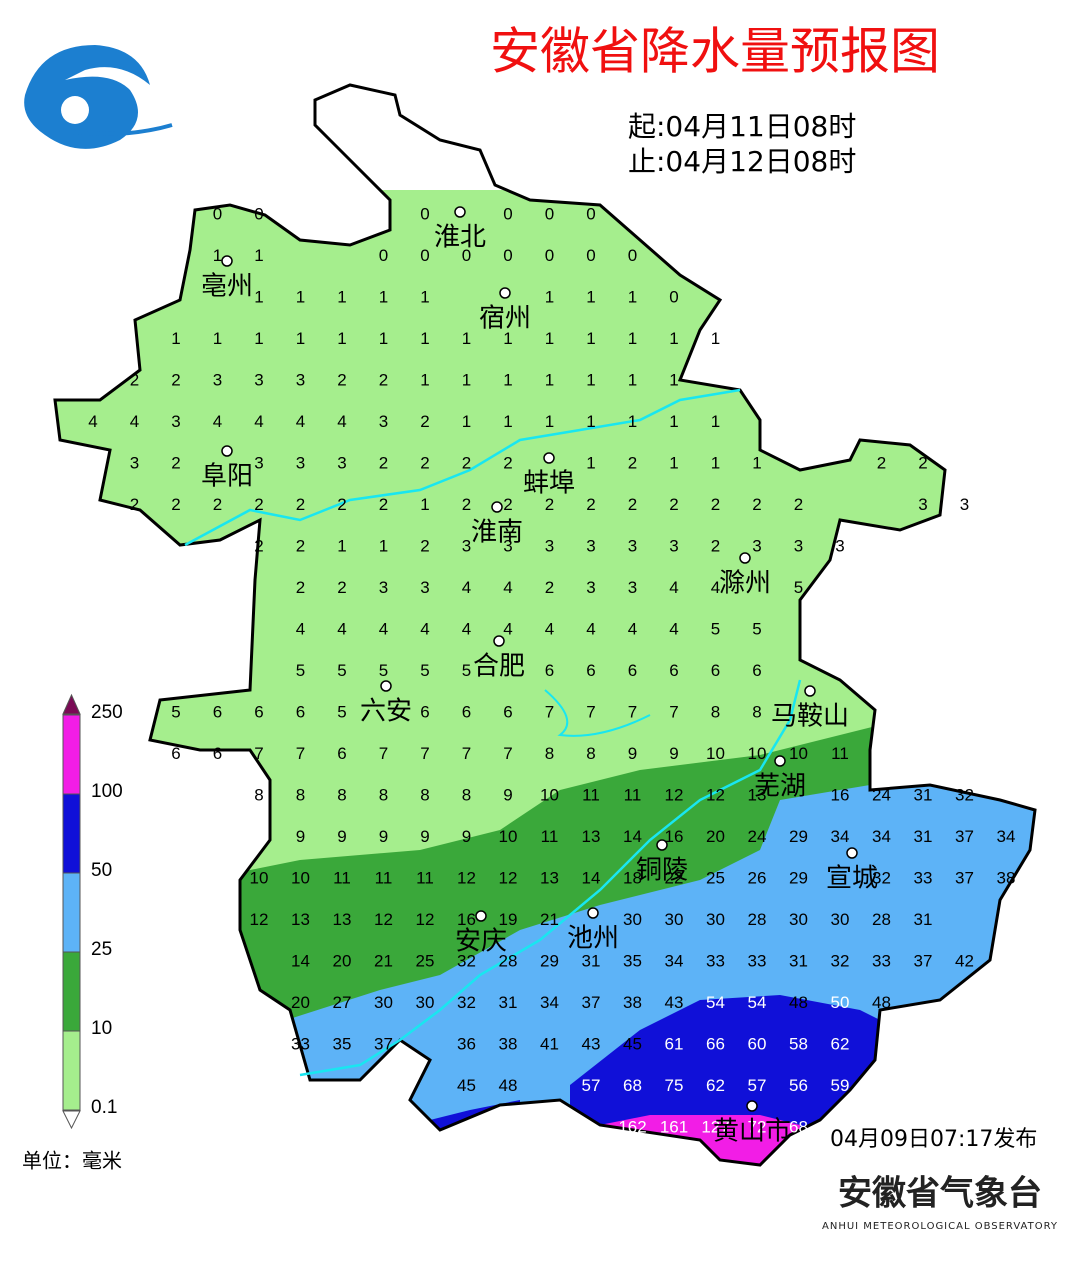  Describe the element at coordinates (757, 1043) in the screenshot. I see `rain-value: 60` at that location.